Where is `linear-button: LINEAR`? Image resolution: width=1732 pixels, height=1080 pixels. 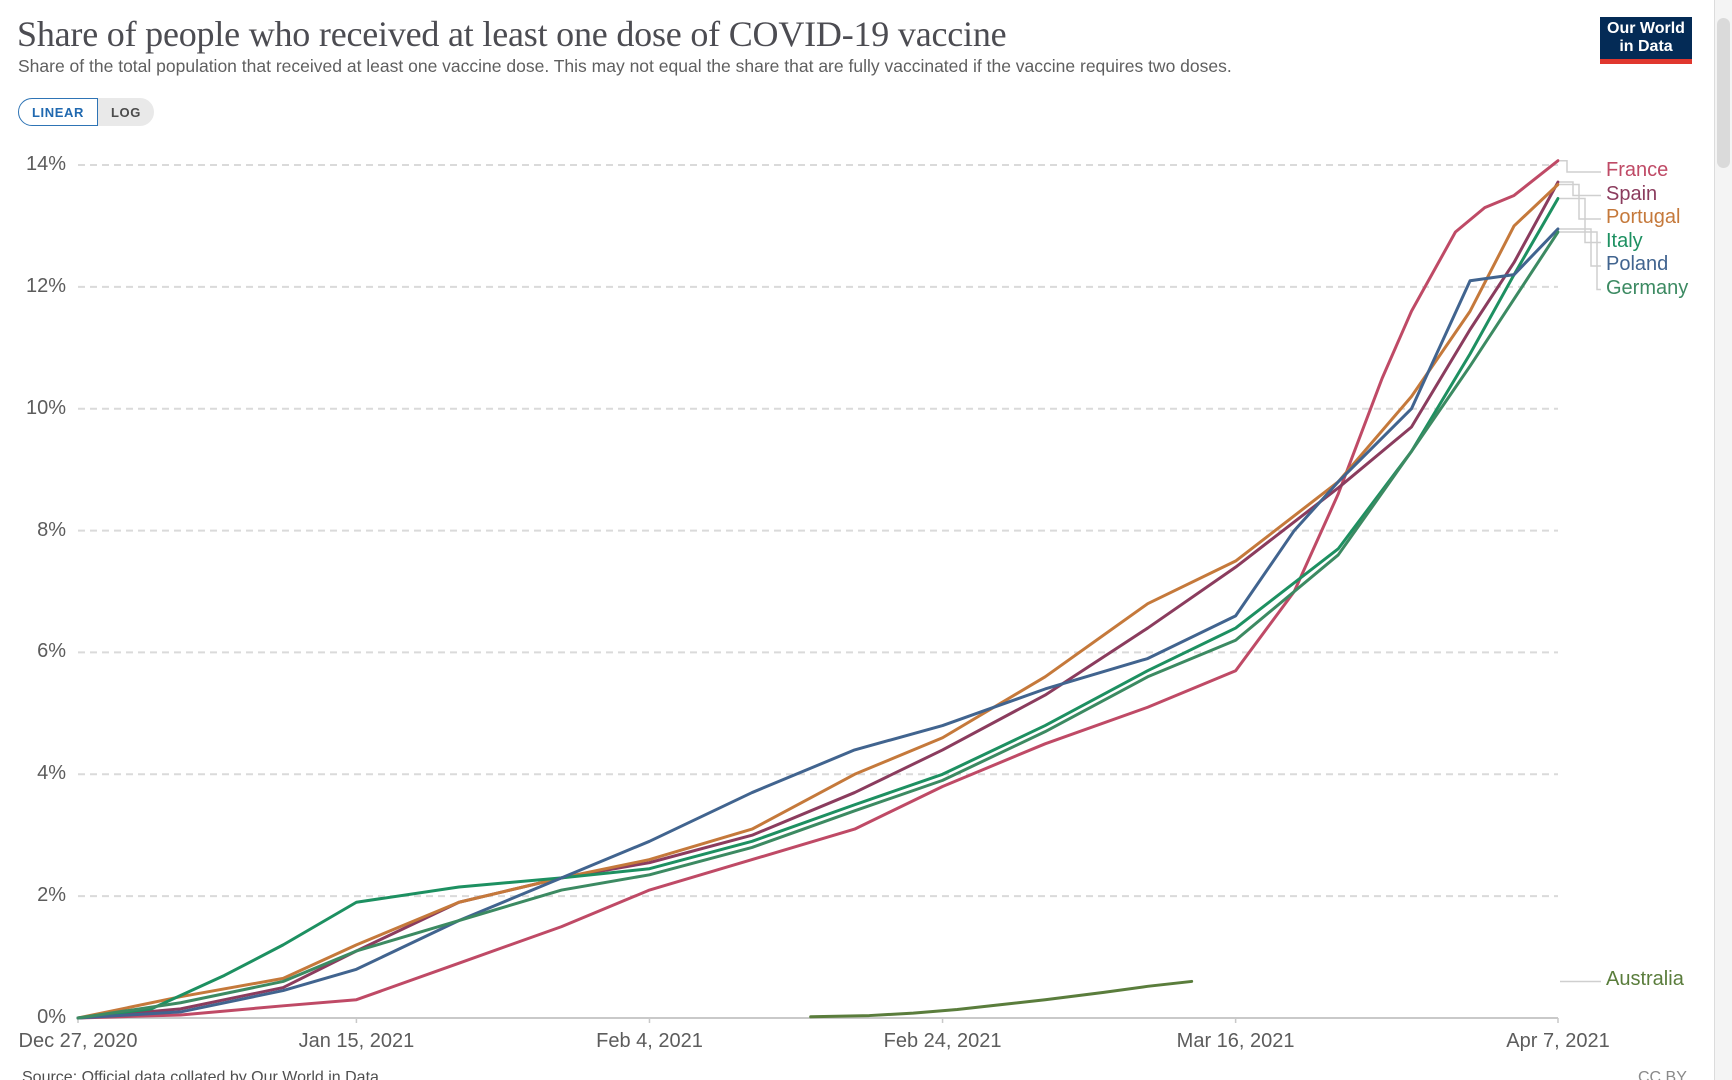
linear-button: LINEAR is located at coordinates (58, 112).